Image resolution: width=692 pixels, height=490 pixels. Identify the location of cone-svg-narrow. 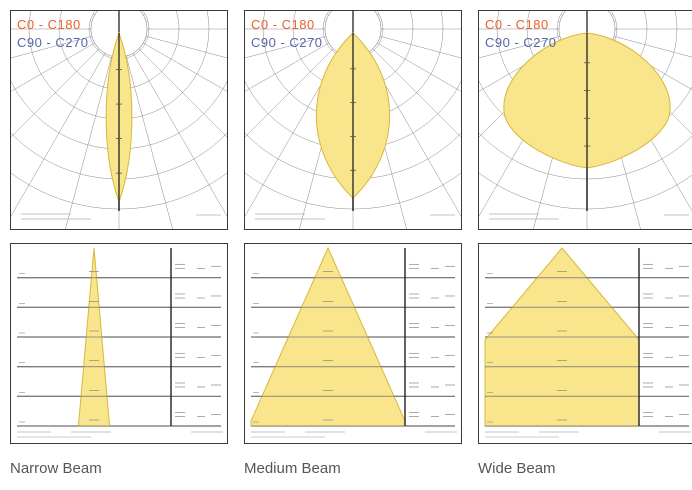
(120, 342).